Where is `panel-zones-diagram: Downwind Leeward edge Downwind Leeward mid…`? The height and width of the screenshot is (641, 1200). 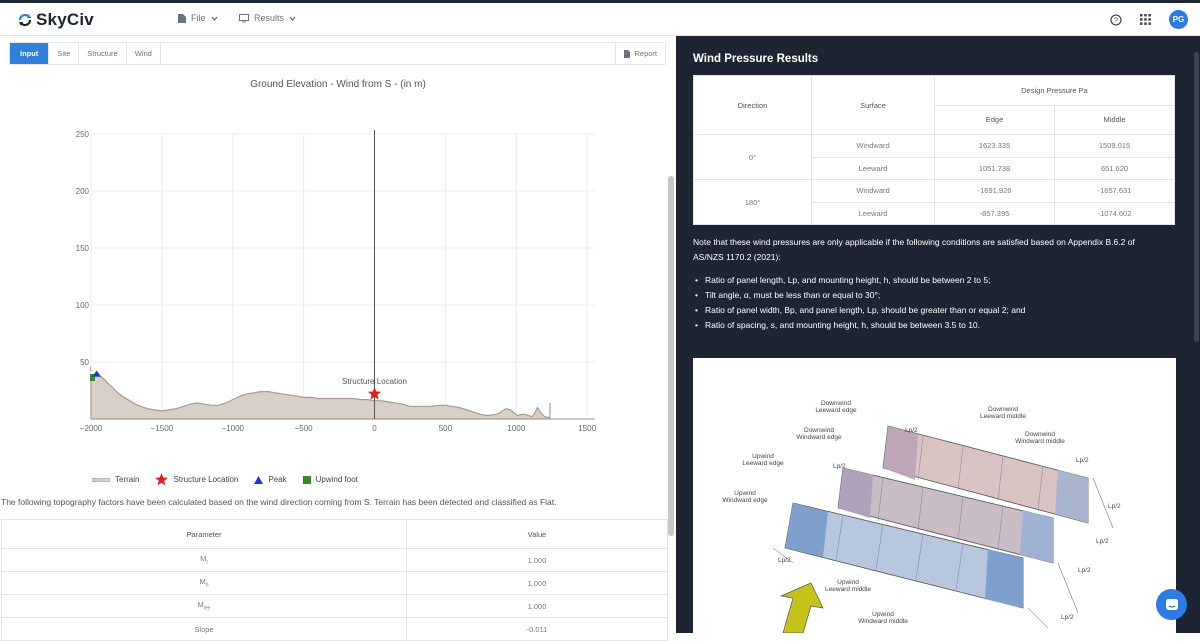
panel-zones-diagram: Downwind Leeward edge Downwind Leeward mid… is located at coordinates (921, 517).